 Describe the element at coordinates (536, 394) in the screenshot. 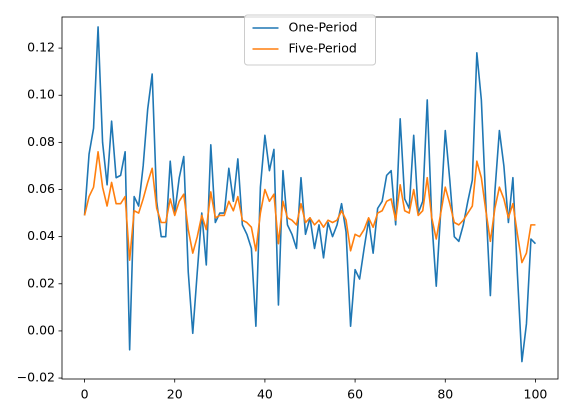

I see `x-tick-label: 100` at that location.